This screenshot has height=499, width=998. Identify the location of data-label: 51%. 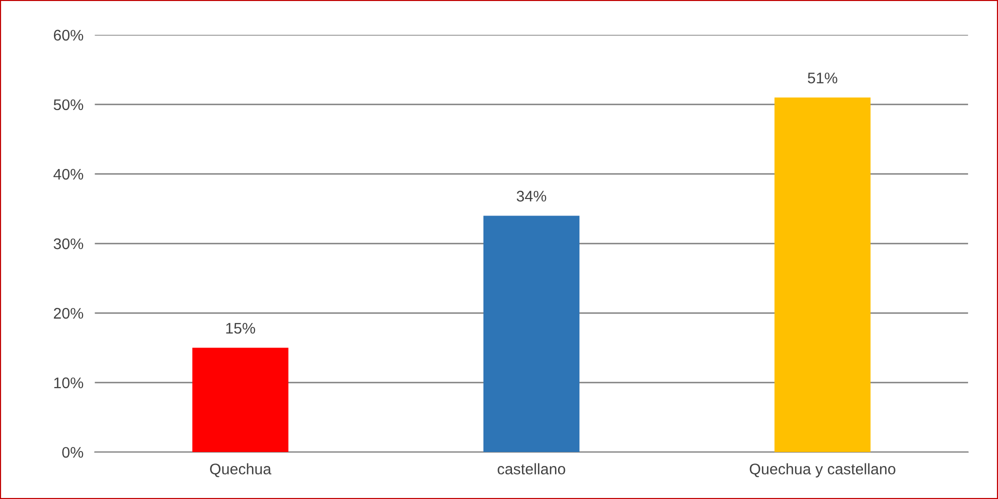
(823, 78).